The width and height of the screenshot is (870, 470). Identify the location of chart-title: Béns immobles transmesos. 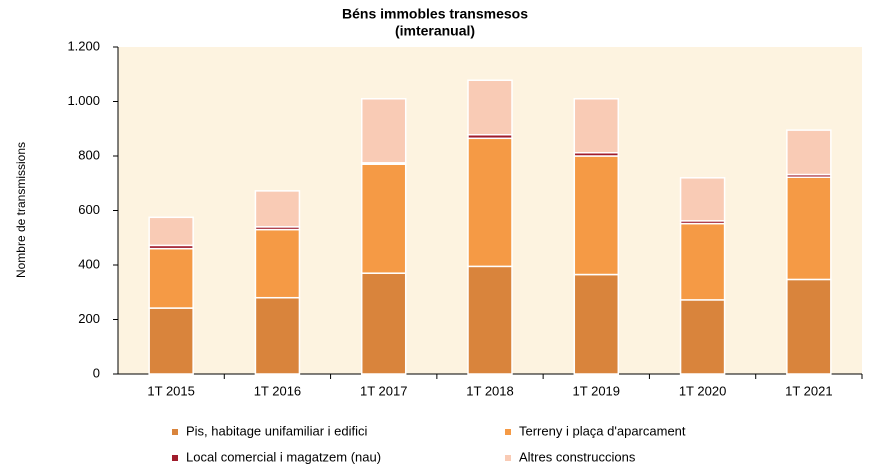
(435, 14).